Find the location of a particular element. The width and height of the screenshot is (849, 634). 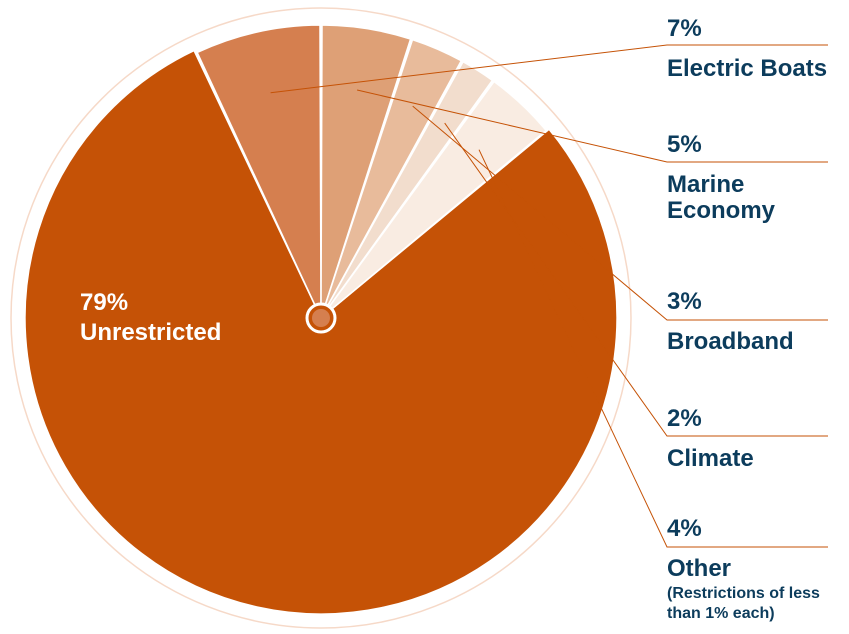

callout-pct-electric-boats: 7% is located at coordinates (684, 28).